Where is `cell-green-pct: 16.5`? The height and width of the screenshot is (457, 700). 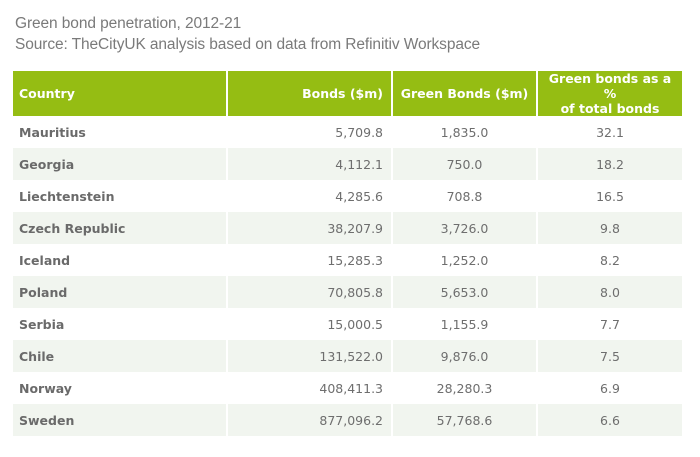
cell-green-pct: 16.5 is located at coordinates (610, 196).